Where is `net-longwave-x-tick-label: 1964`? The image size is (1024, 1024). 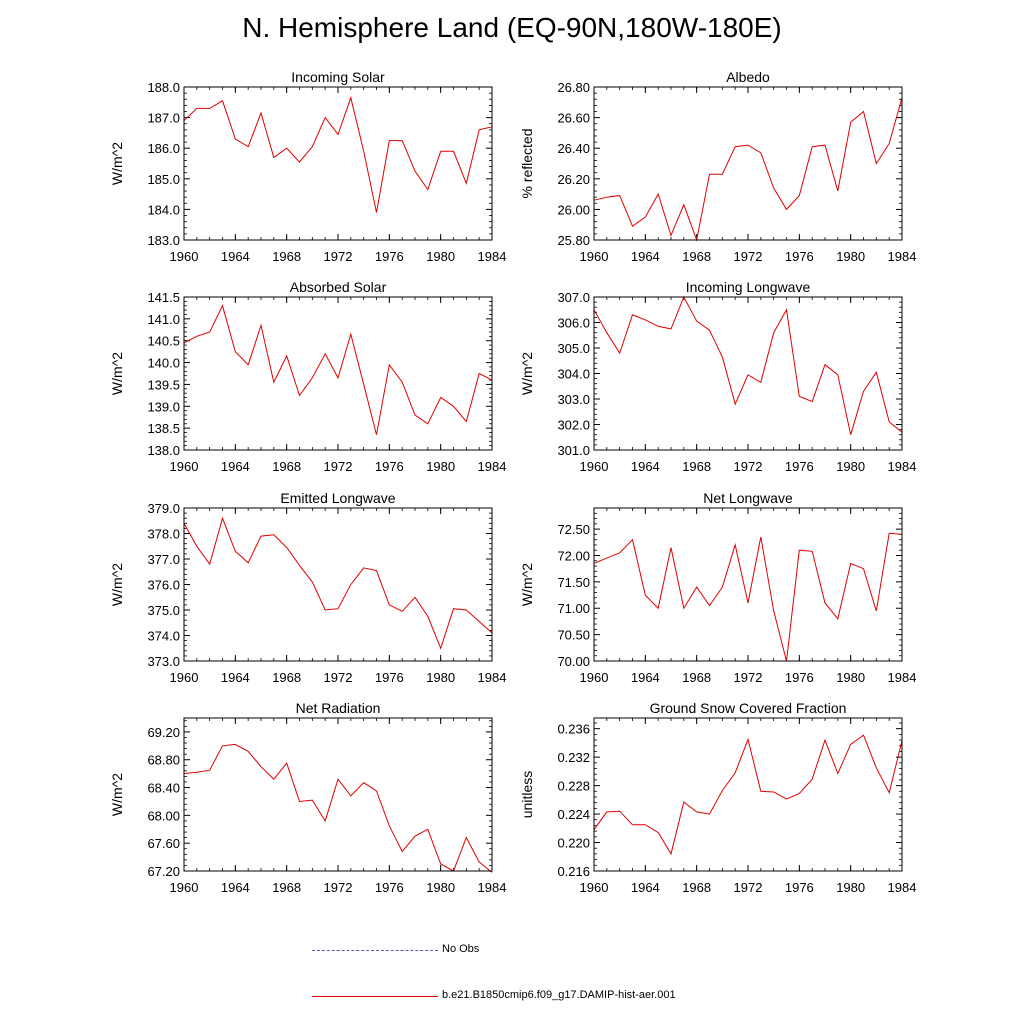
net-longwave-x-tick-label: 1964 is located at coordinates (645, 677).